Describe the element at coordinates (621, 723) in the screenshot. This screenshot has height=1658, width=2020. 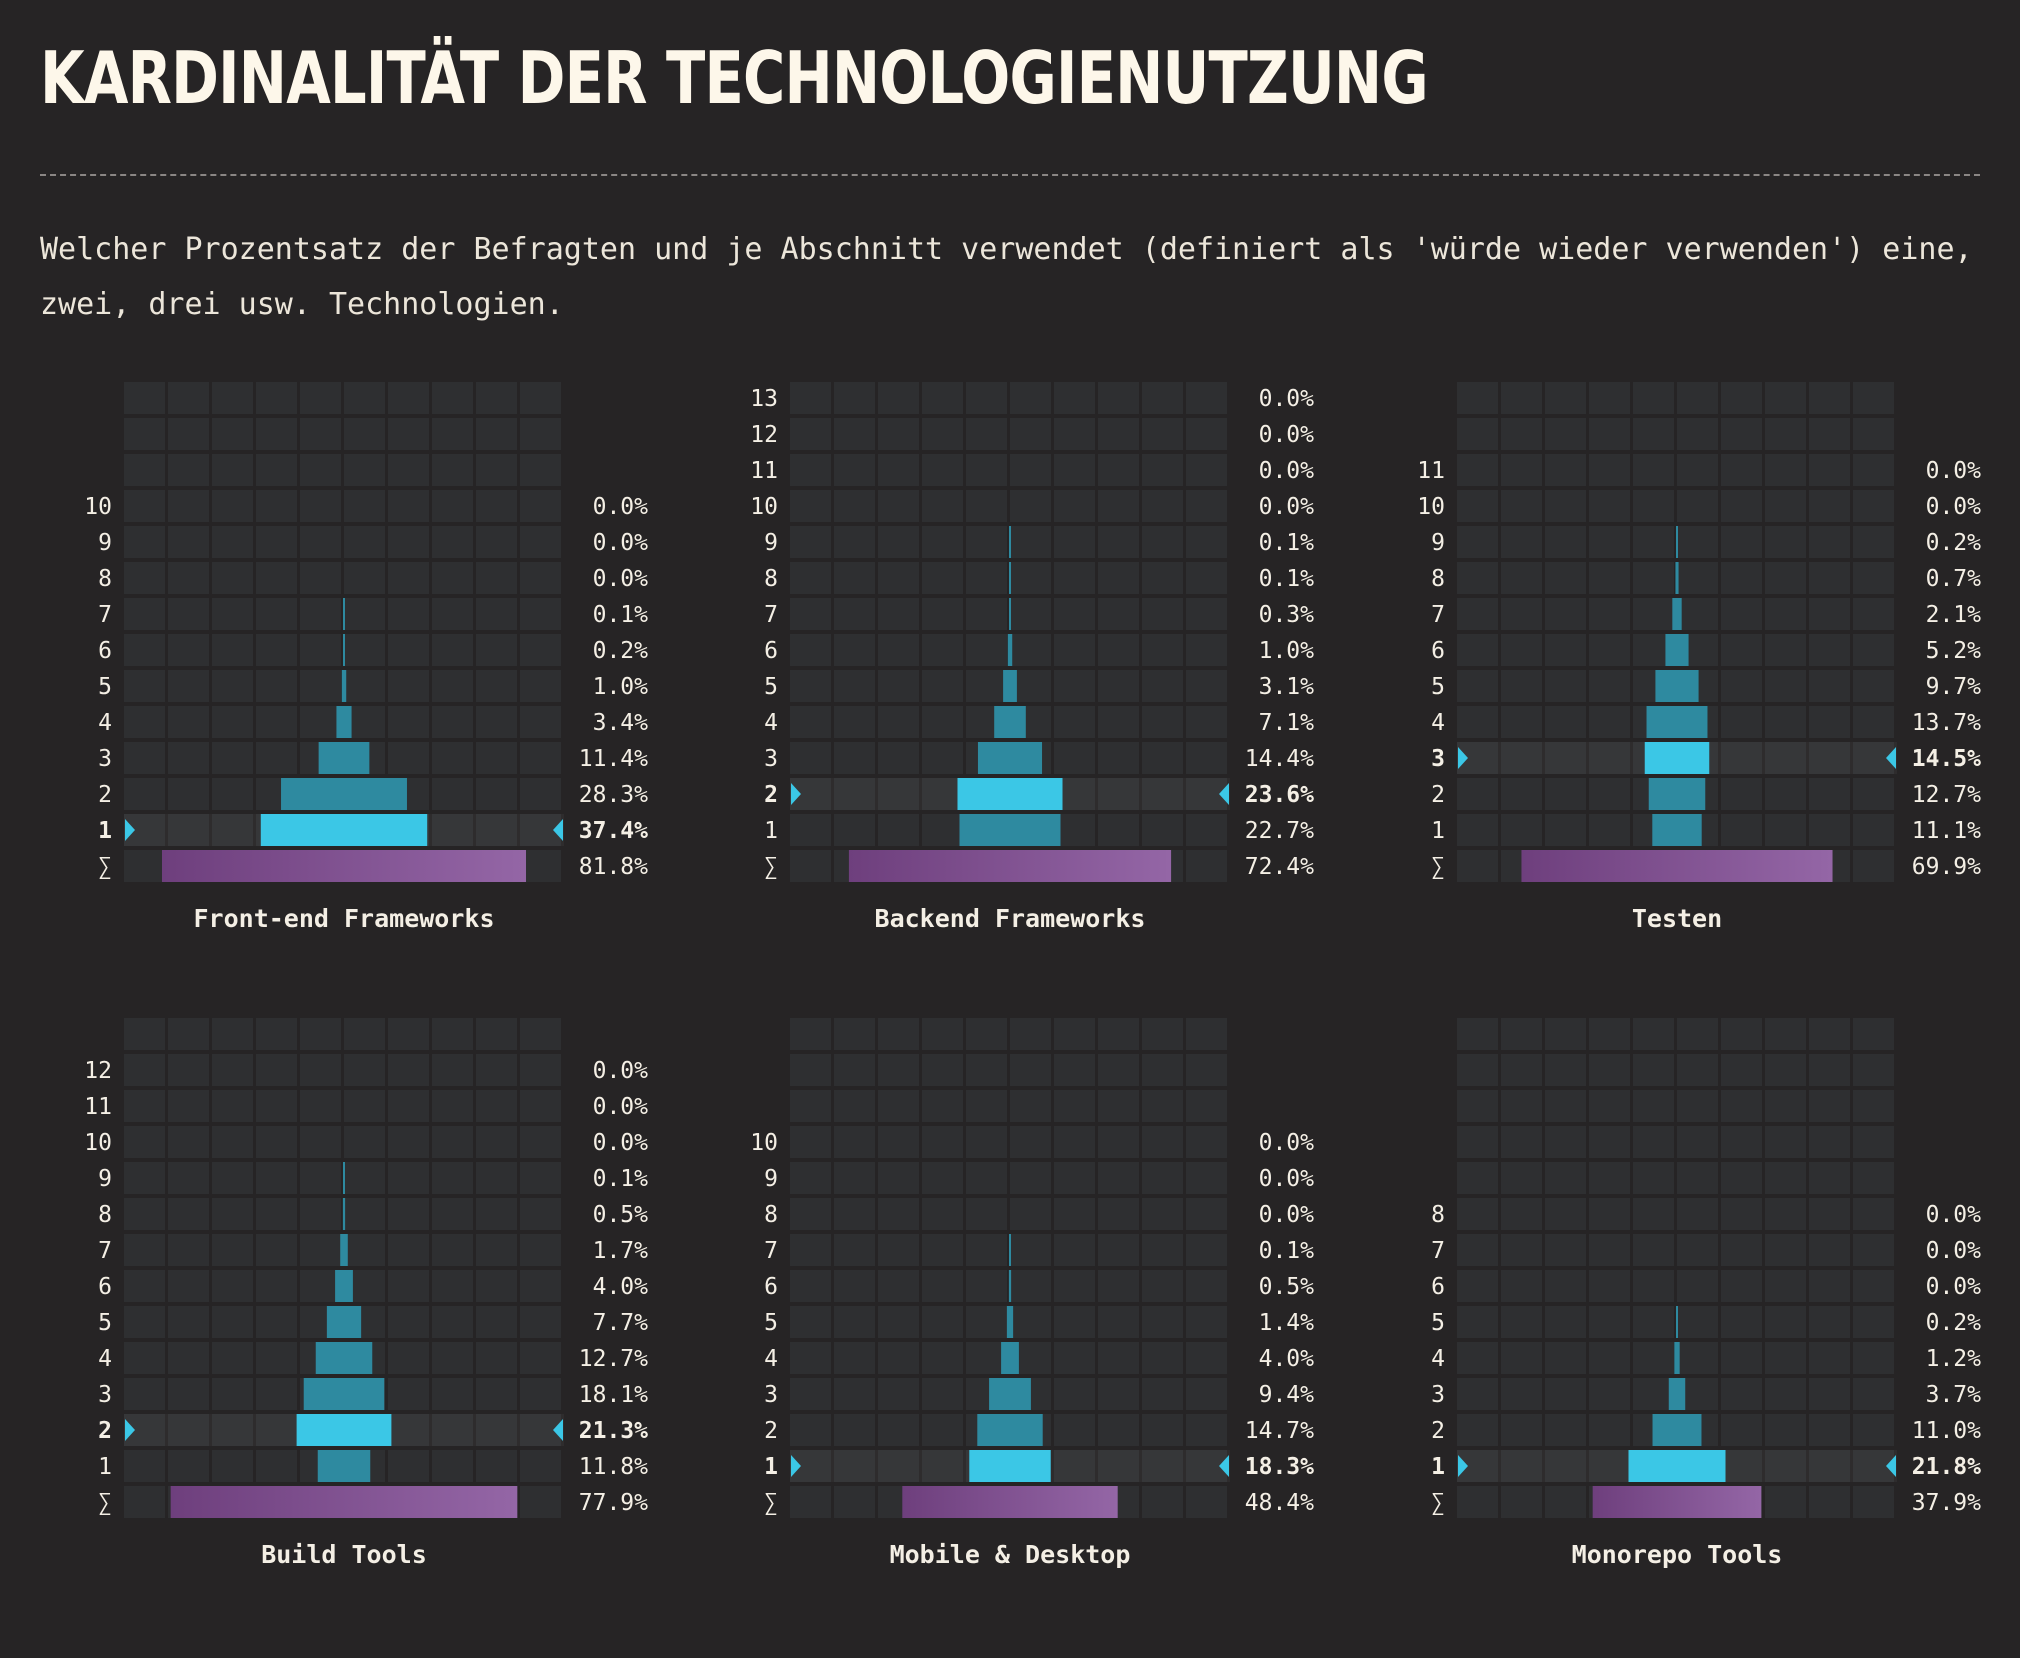
I see `value-label-4: 3.4%` at that location.